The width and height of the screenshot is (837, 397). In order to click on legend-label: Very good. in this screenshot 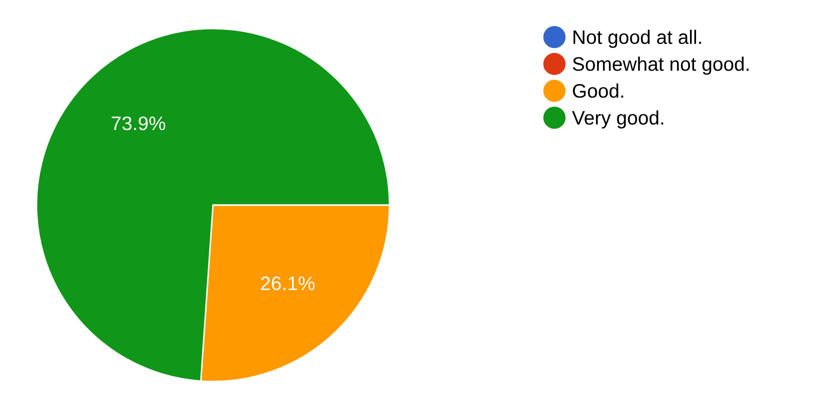, I will do `click(618, 119)`.